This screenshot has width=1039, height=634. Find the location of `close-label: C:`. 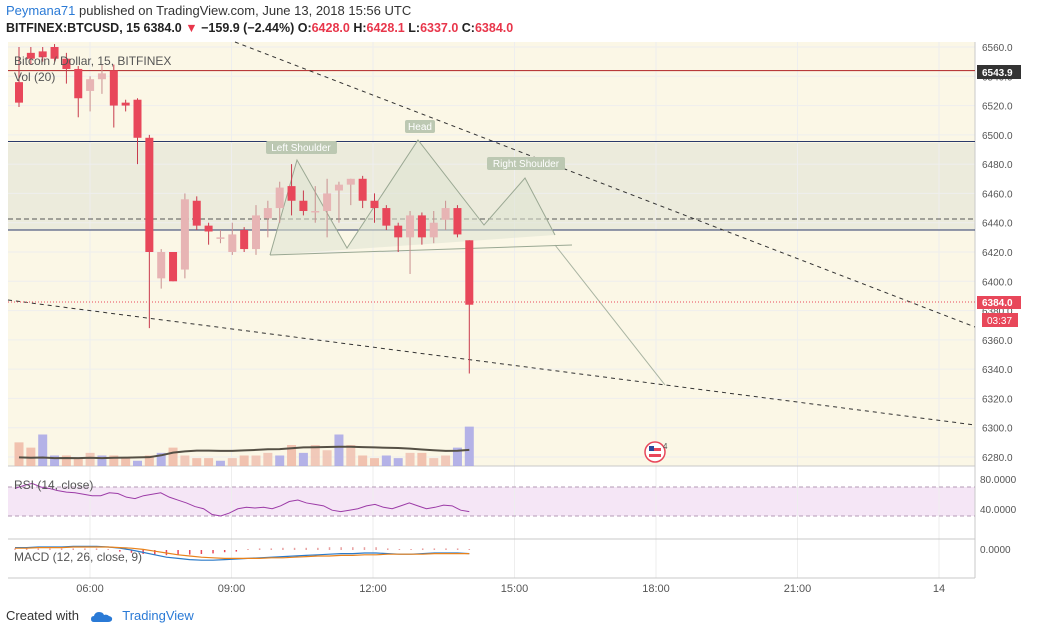

close-label: C: is located at coordinates (468, 28).